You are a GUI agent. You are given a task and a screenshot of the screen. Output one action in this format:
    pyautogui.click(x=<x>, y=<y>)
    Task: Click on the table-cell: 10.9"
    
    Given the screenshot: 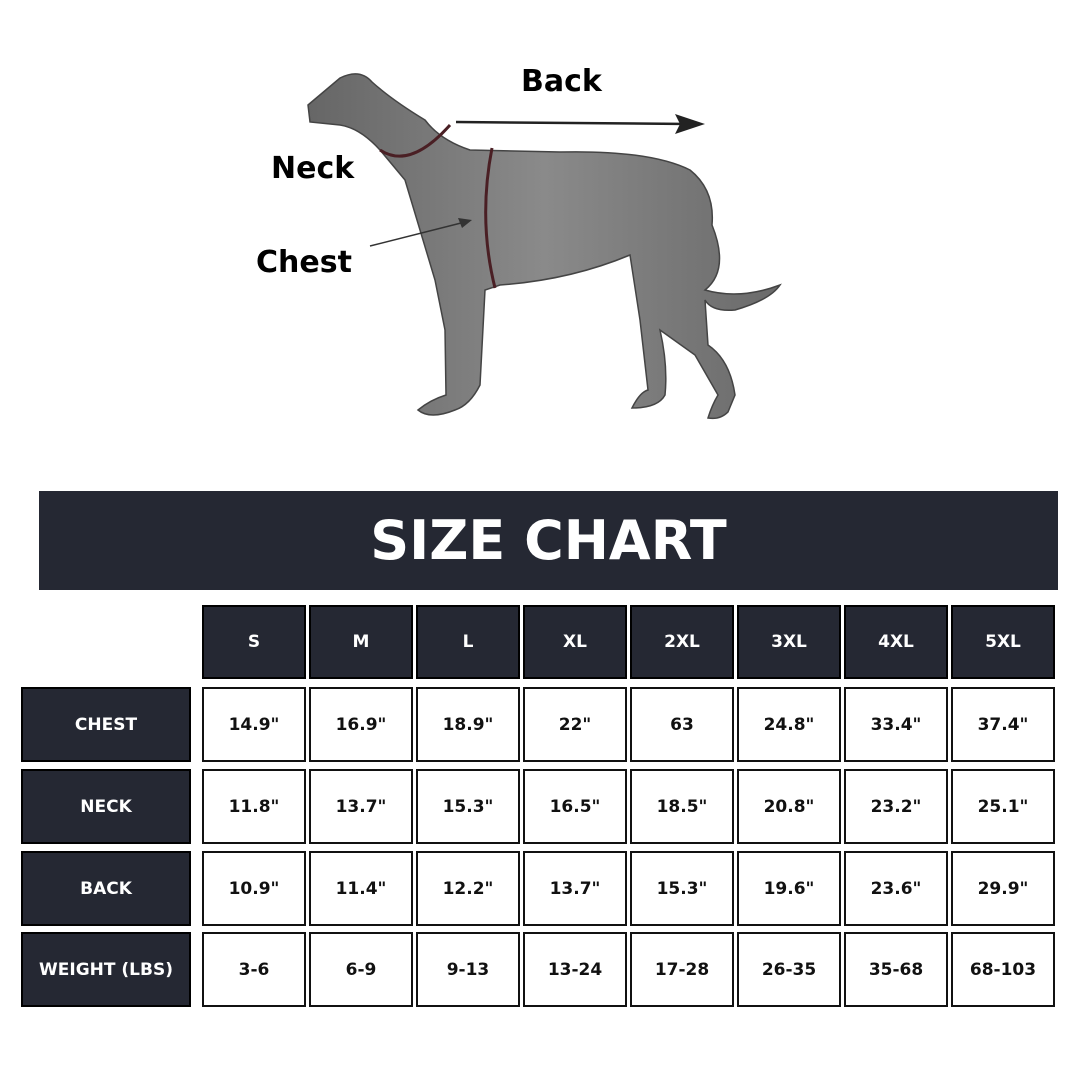 What is the action you would take?
    pyautogui.click(x=254, y=888)
    